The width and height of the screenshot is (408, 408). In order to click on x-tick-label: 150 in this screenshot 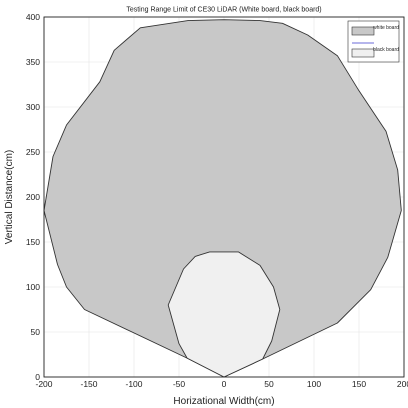, I will do `click(359, 384)`.